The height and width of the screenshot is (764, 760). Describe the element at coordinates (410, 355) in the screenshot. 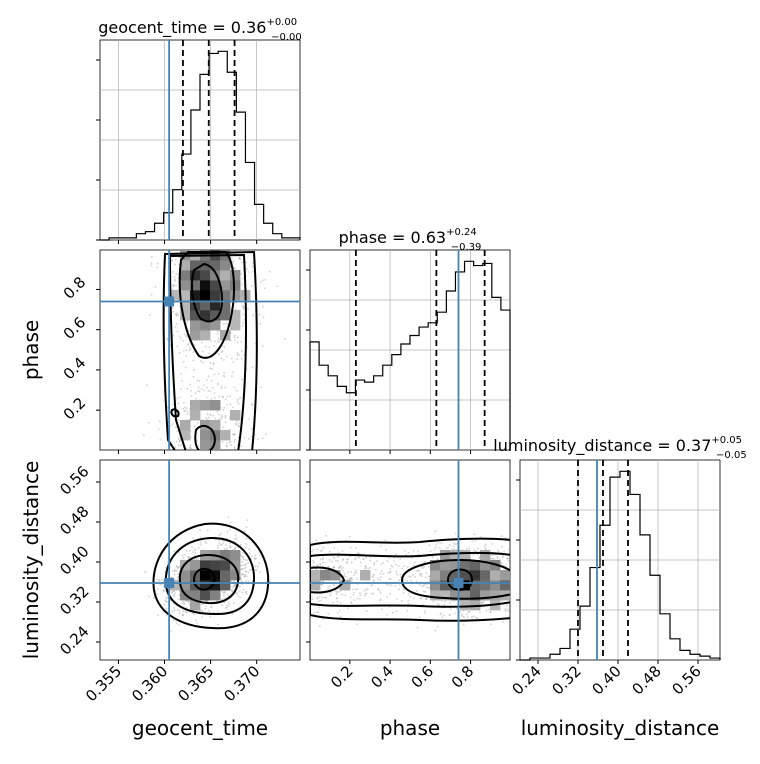

I see `hist-phase` at that location.